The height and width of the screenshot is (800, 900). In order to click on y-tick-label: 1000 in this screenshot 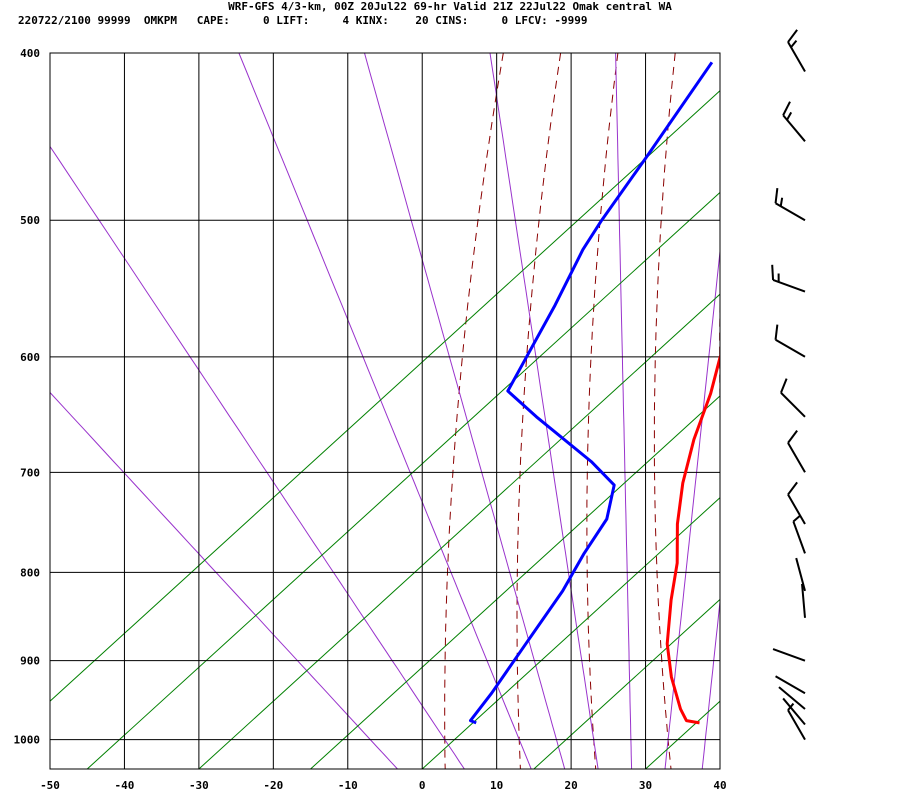, I will do `click(27, 740)`.